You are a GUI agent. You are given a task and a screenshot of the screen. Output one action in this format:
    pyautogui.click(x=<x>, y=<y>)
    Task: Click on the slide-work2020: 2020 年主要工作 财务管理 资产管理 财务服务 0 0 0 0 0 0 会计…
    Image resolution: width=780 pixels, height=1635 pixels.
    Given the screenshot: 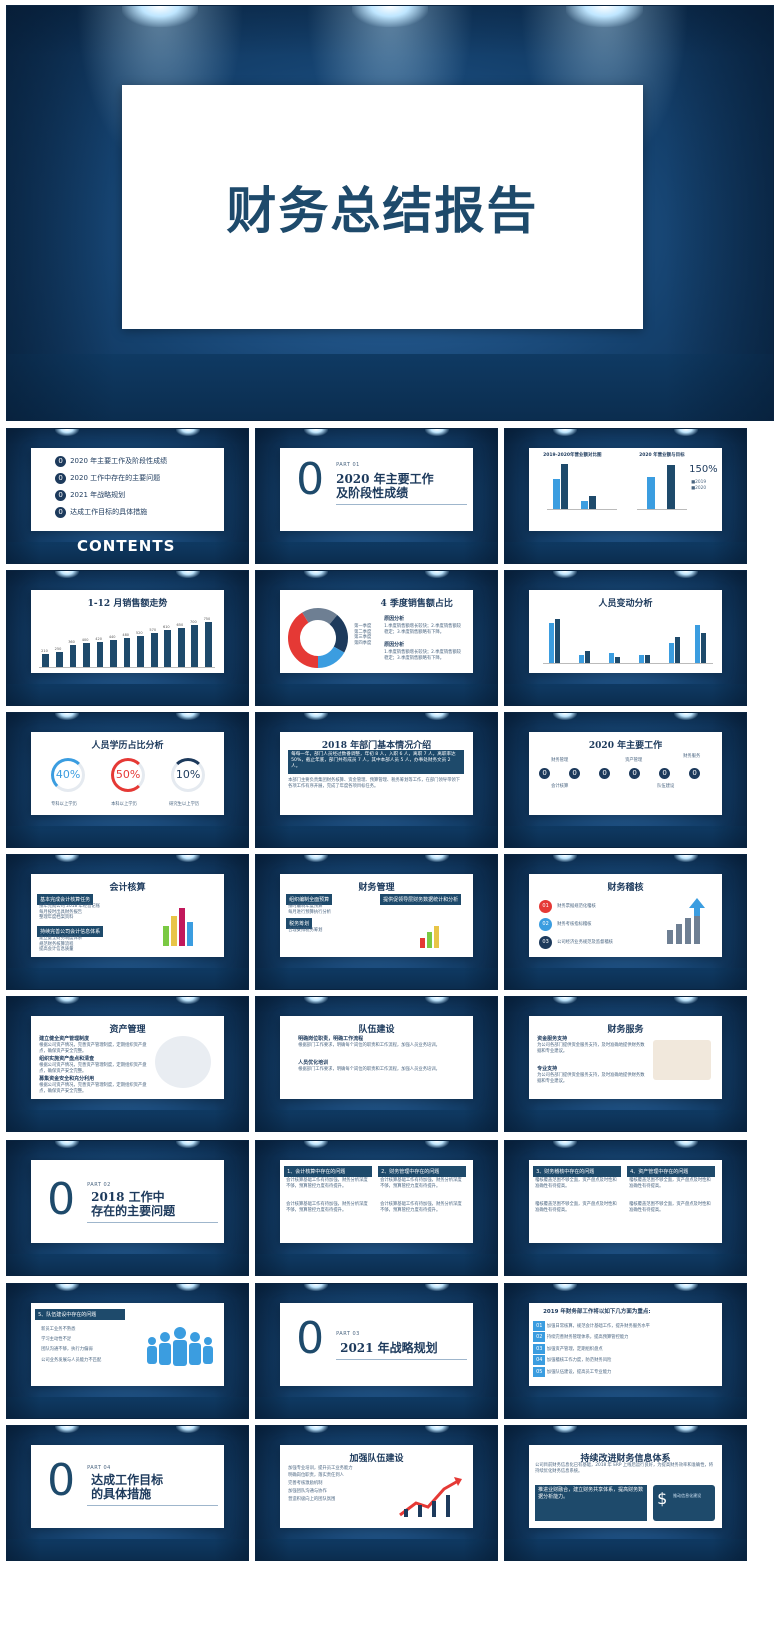 What is the action you would take?
    pyautogui.click(x=625, y=780)
    